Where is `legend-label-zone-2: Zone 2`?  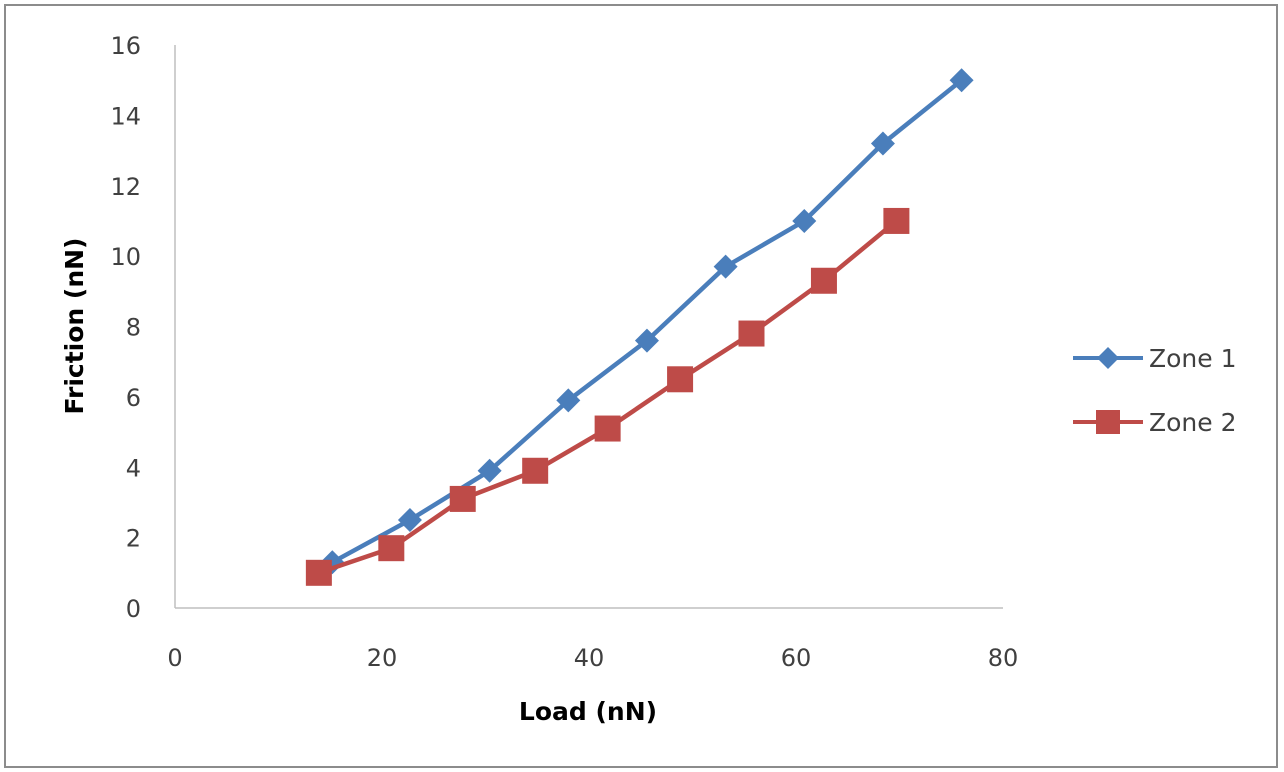 legend-label-zone-2: Zone 2 is located at coordinates (1193, 422).